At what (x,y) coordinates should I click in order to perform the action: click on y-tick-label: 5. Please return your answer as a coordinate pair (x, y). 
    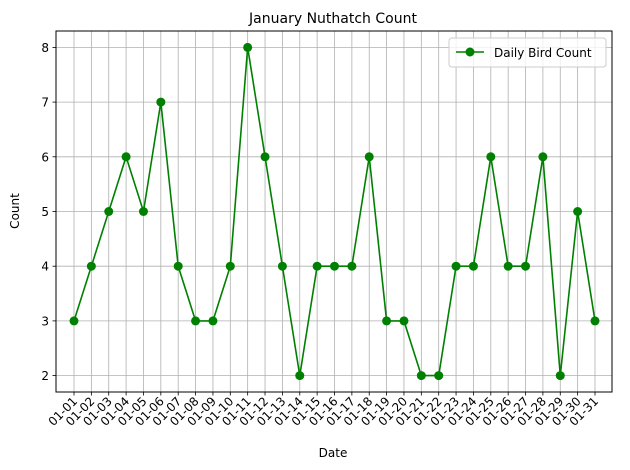
    Looking at the image, I should click on (45, 212).